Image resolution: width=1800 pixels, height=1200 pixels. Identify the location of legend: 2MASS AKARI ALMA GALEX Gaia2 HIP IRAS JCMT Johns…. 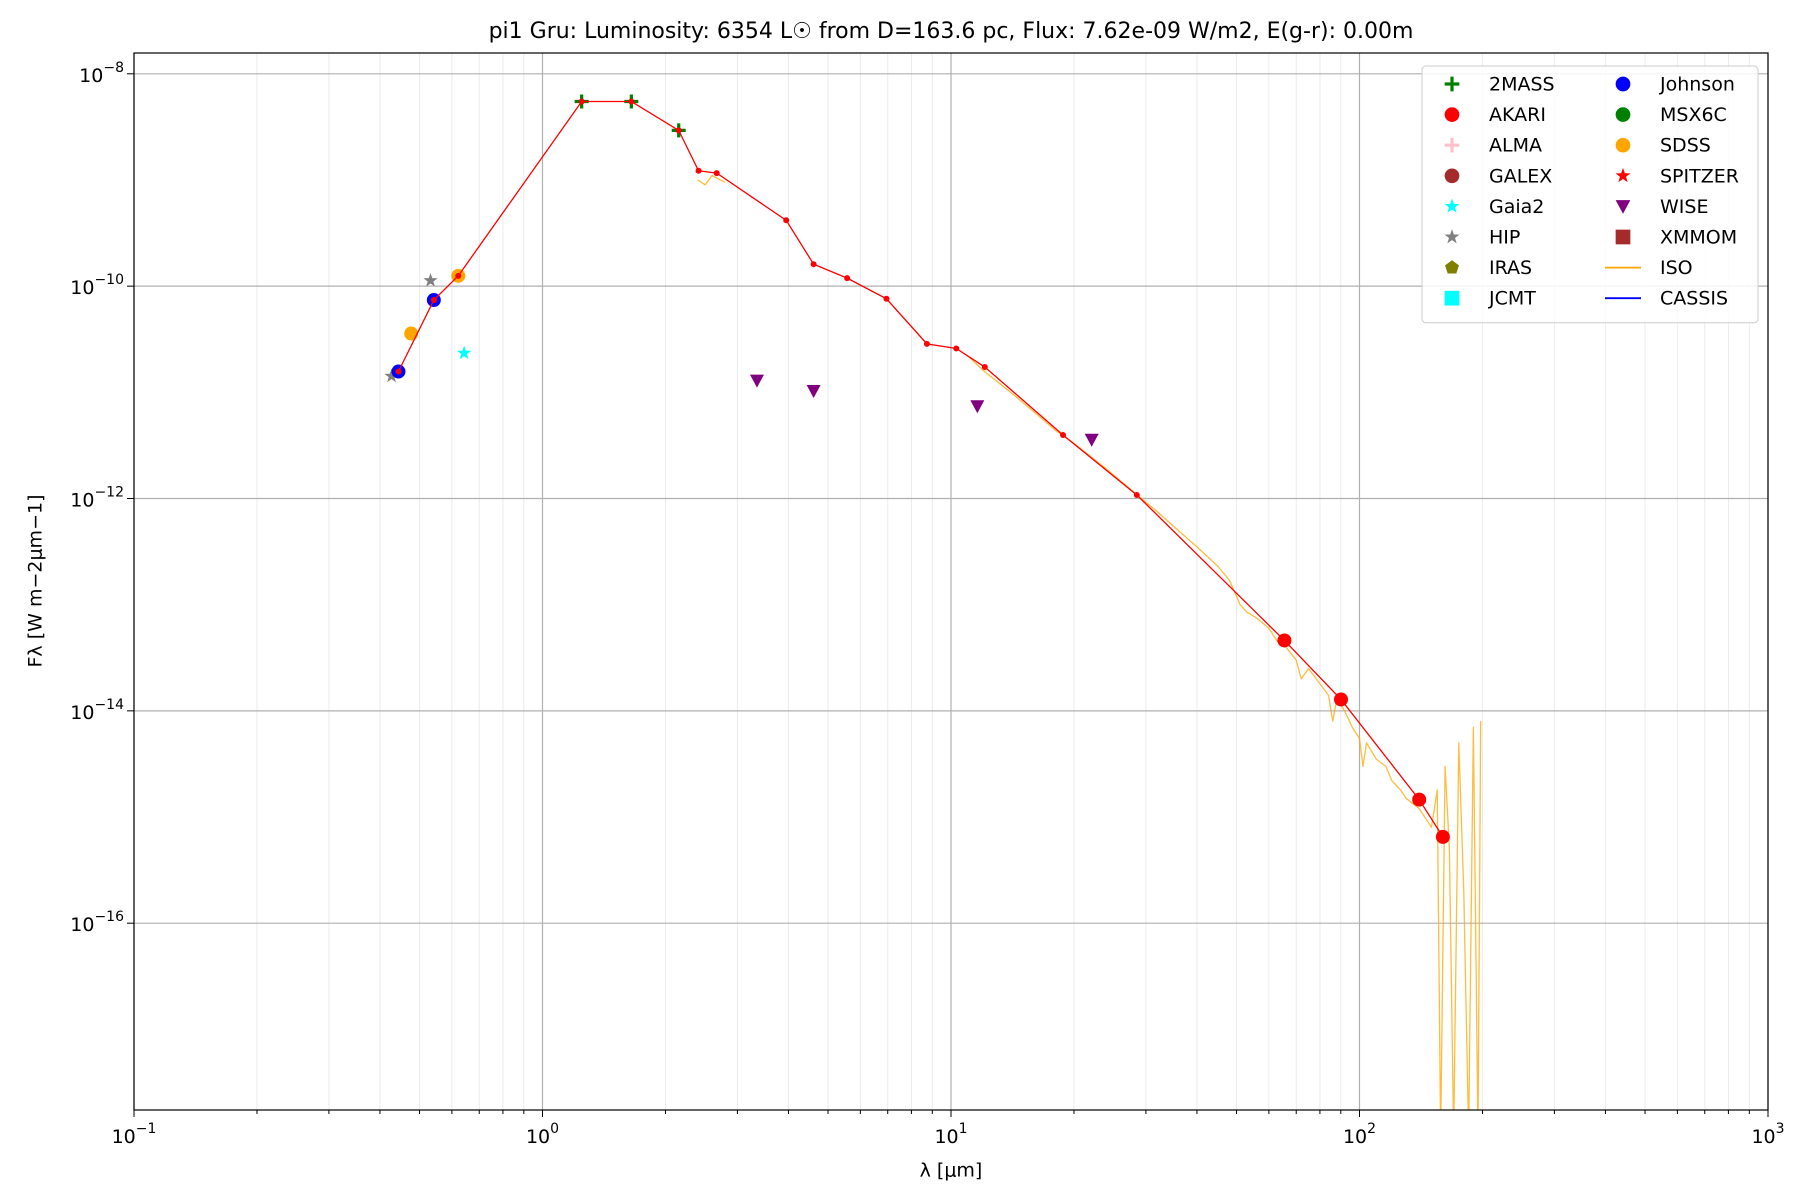
(1590, 194).